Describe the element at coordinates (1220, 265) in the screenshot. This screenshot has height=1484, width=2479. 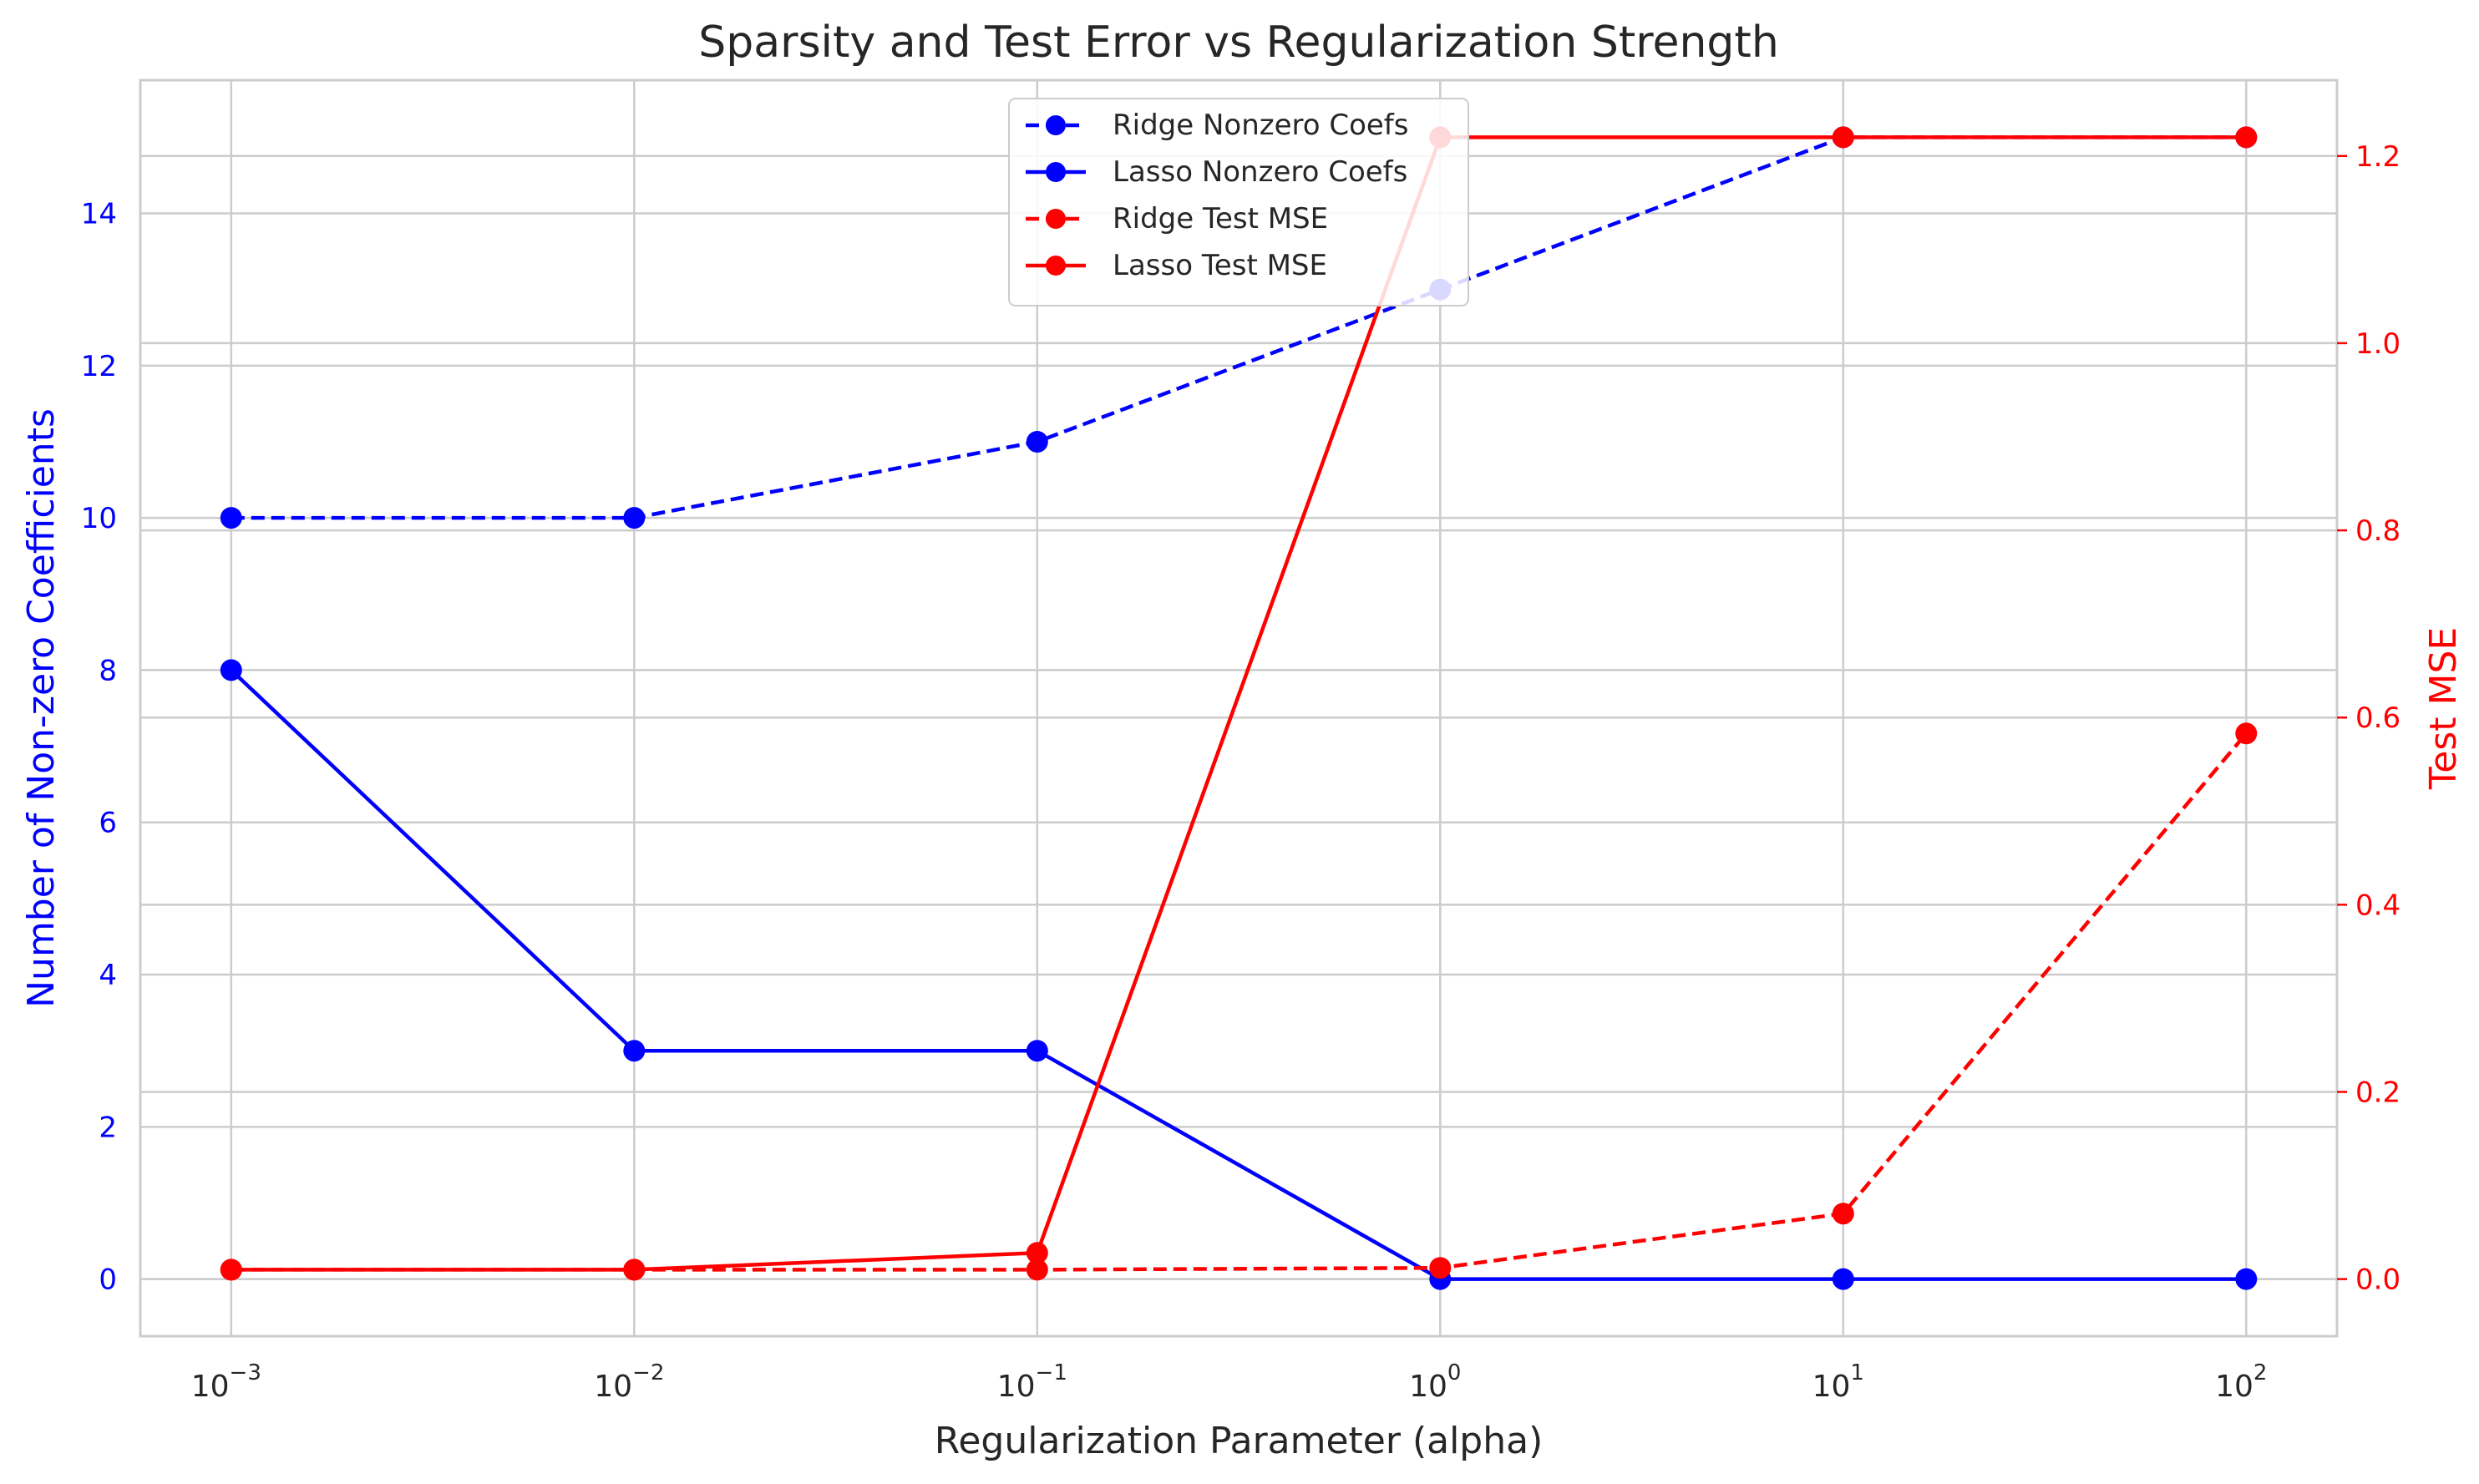
I see `legend-label-lasso-test-mse: Lasso Test MSE` at that location.